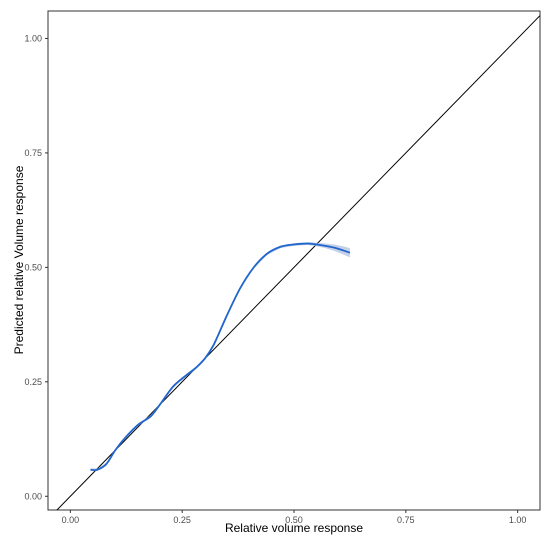 This screenshot has height=541, width=550. Describe the element at coordinates (406, 520) in the screenshot. I see `x-tick-label: 0.75` at that location.